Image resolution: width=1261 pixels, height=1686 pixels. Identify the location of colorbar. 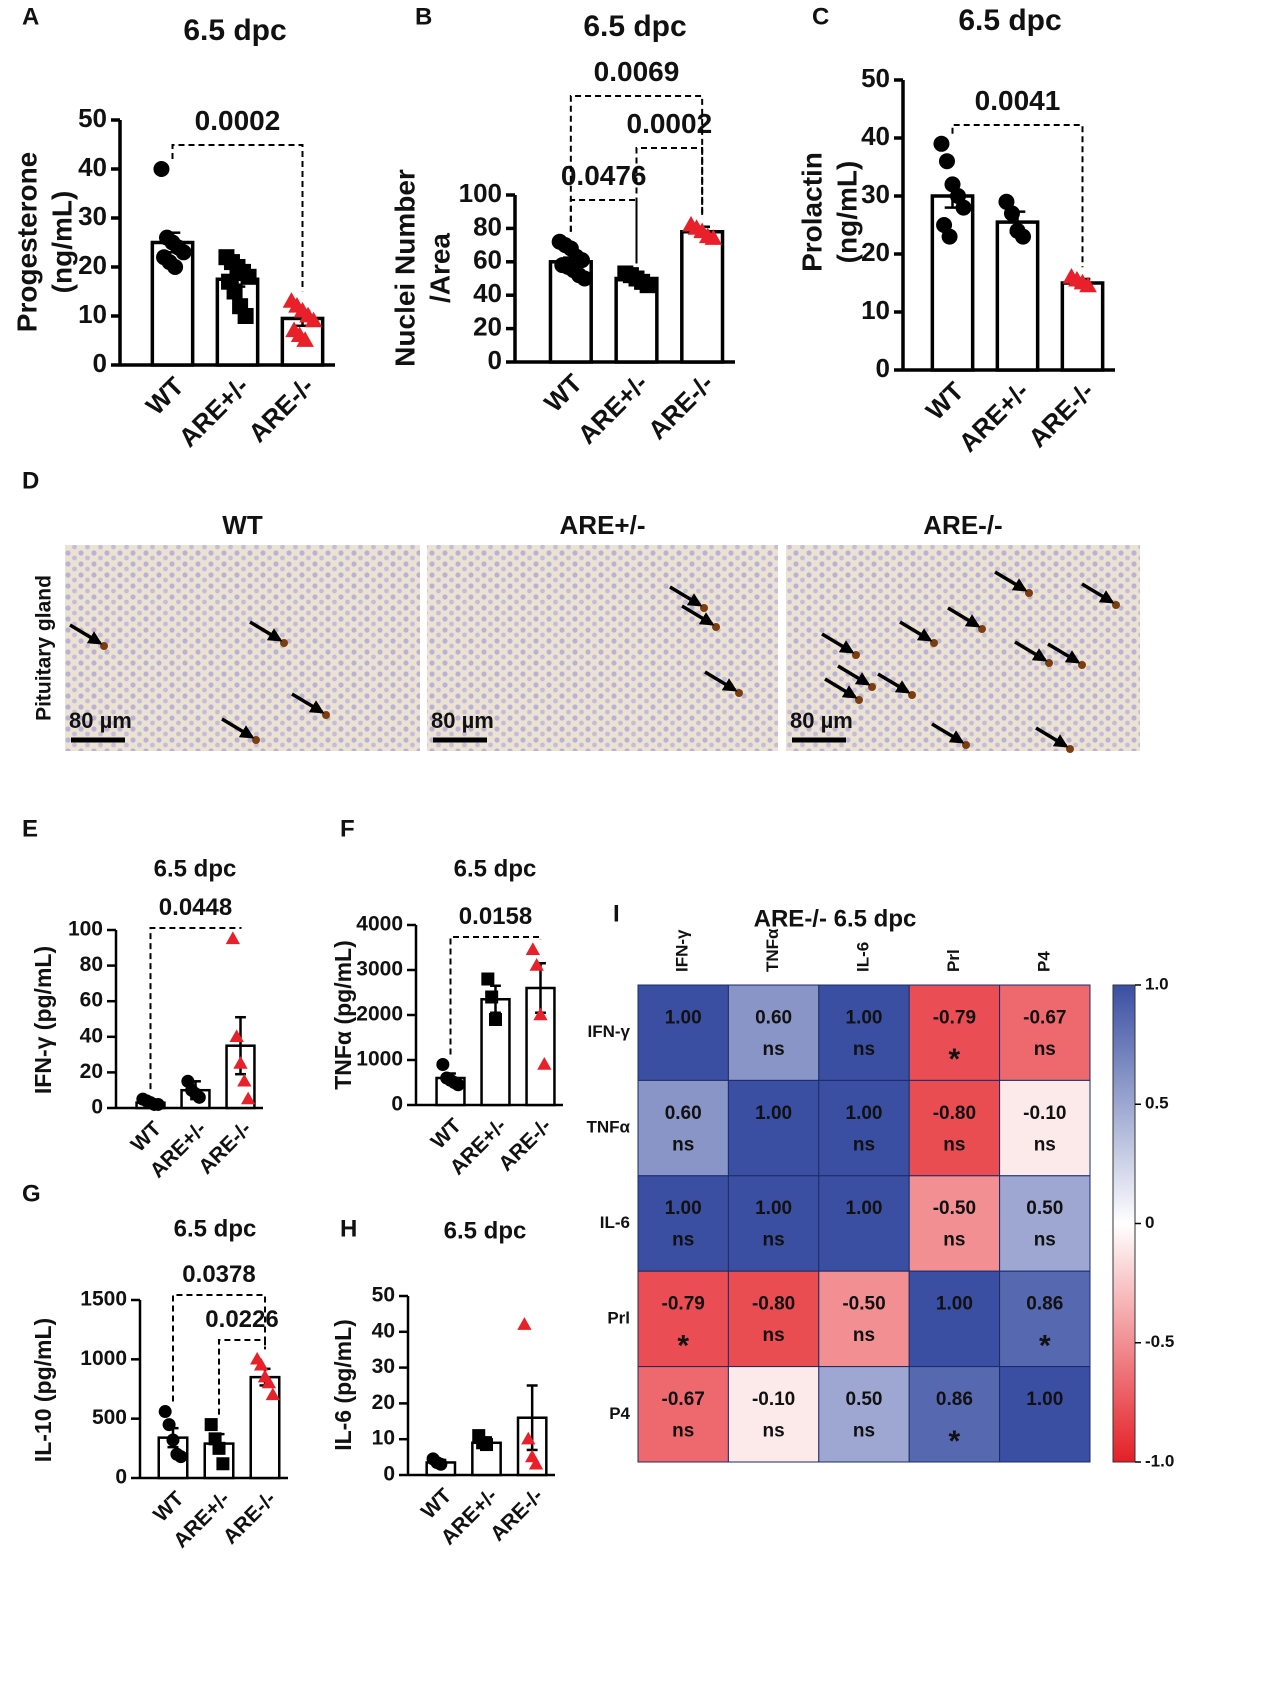
(1124, 1223).